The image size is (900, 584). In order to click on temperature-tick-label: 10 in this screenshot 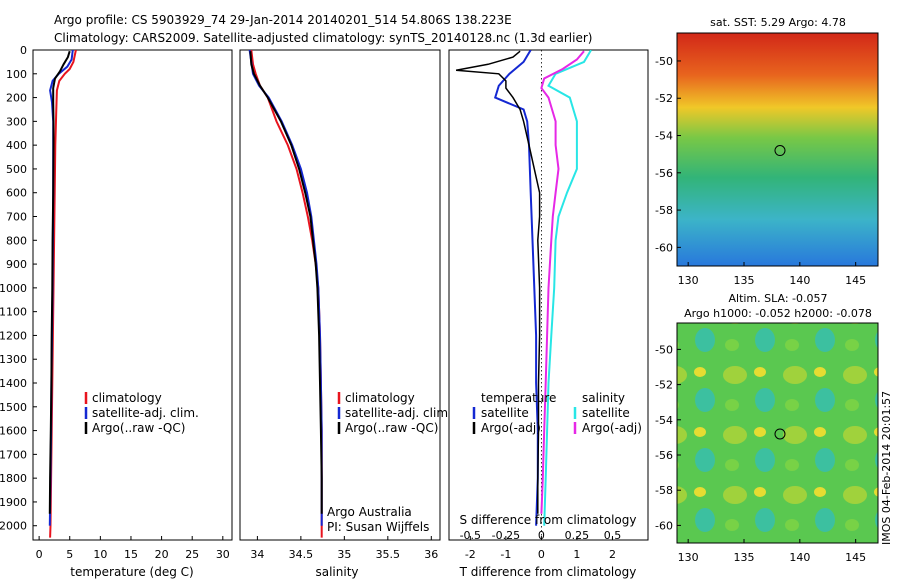, I will do `click(100, 554)`.